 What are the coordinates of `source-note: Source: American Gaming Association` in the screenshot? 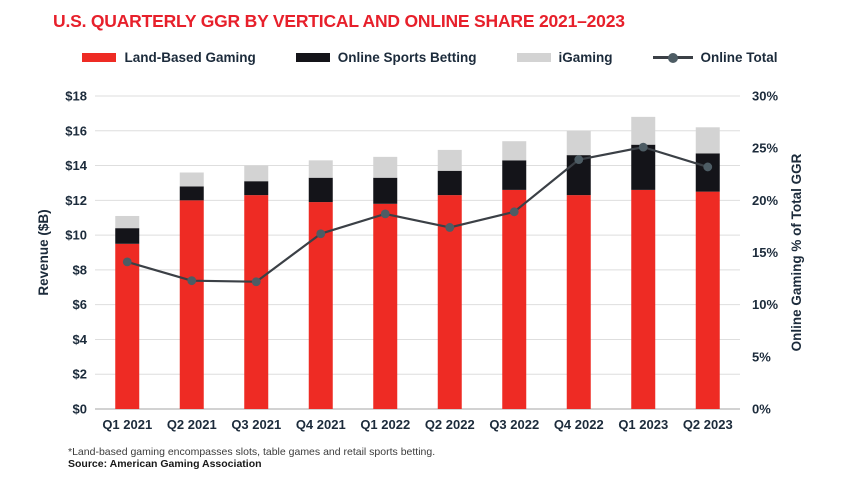 It's located at (165, 464).